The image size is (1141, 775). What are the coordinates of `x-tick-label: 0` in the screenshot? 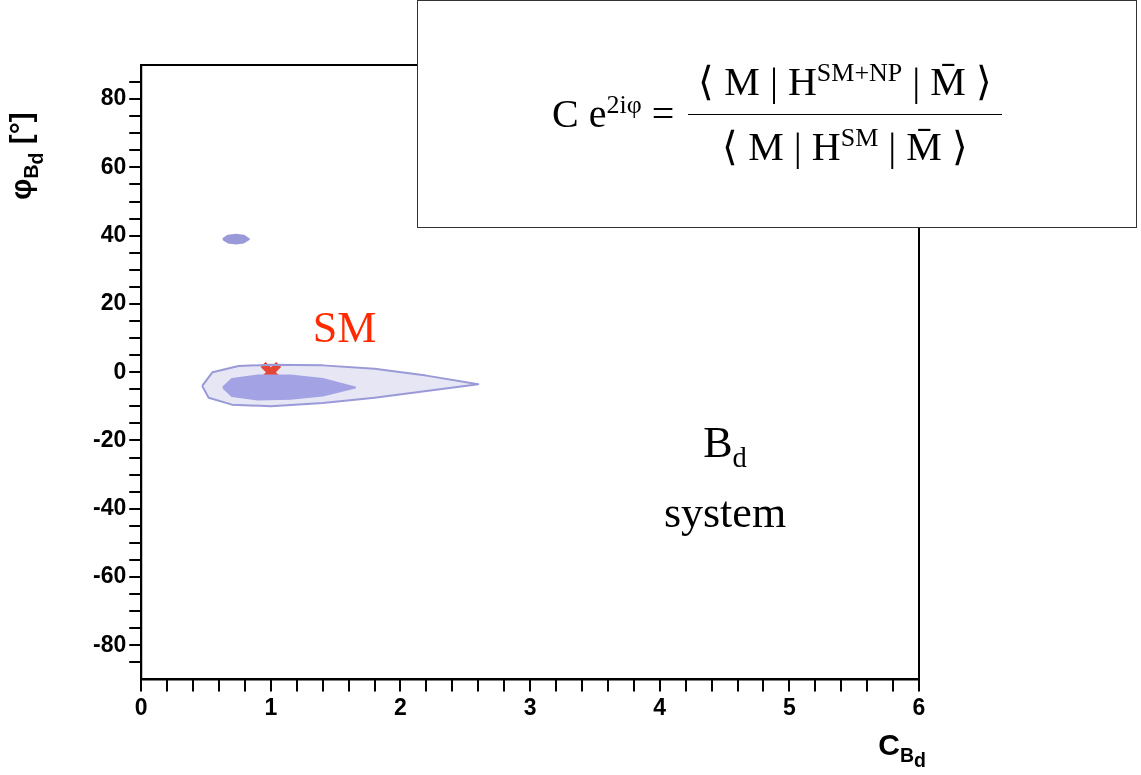 It's located at (141, 706).